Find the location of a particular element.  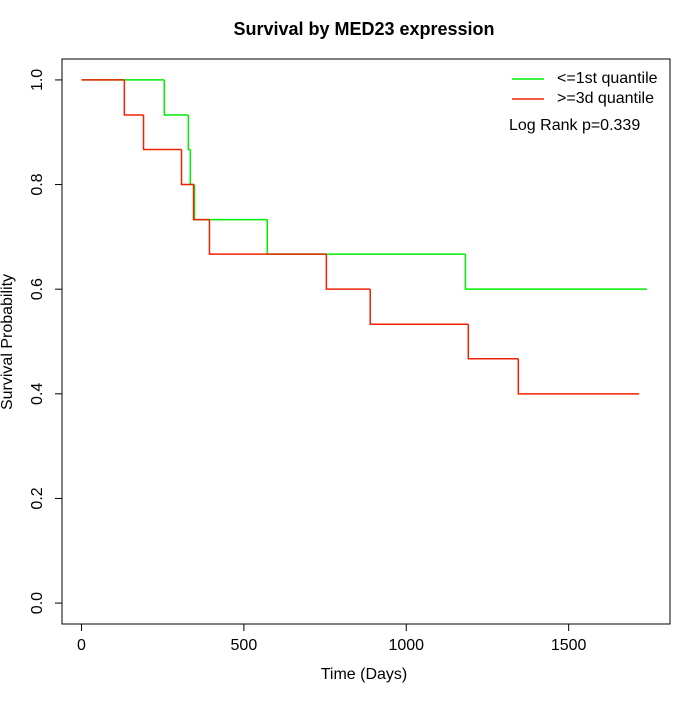

x-tick-label: 1500 is located at coordinates (569, 645).